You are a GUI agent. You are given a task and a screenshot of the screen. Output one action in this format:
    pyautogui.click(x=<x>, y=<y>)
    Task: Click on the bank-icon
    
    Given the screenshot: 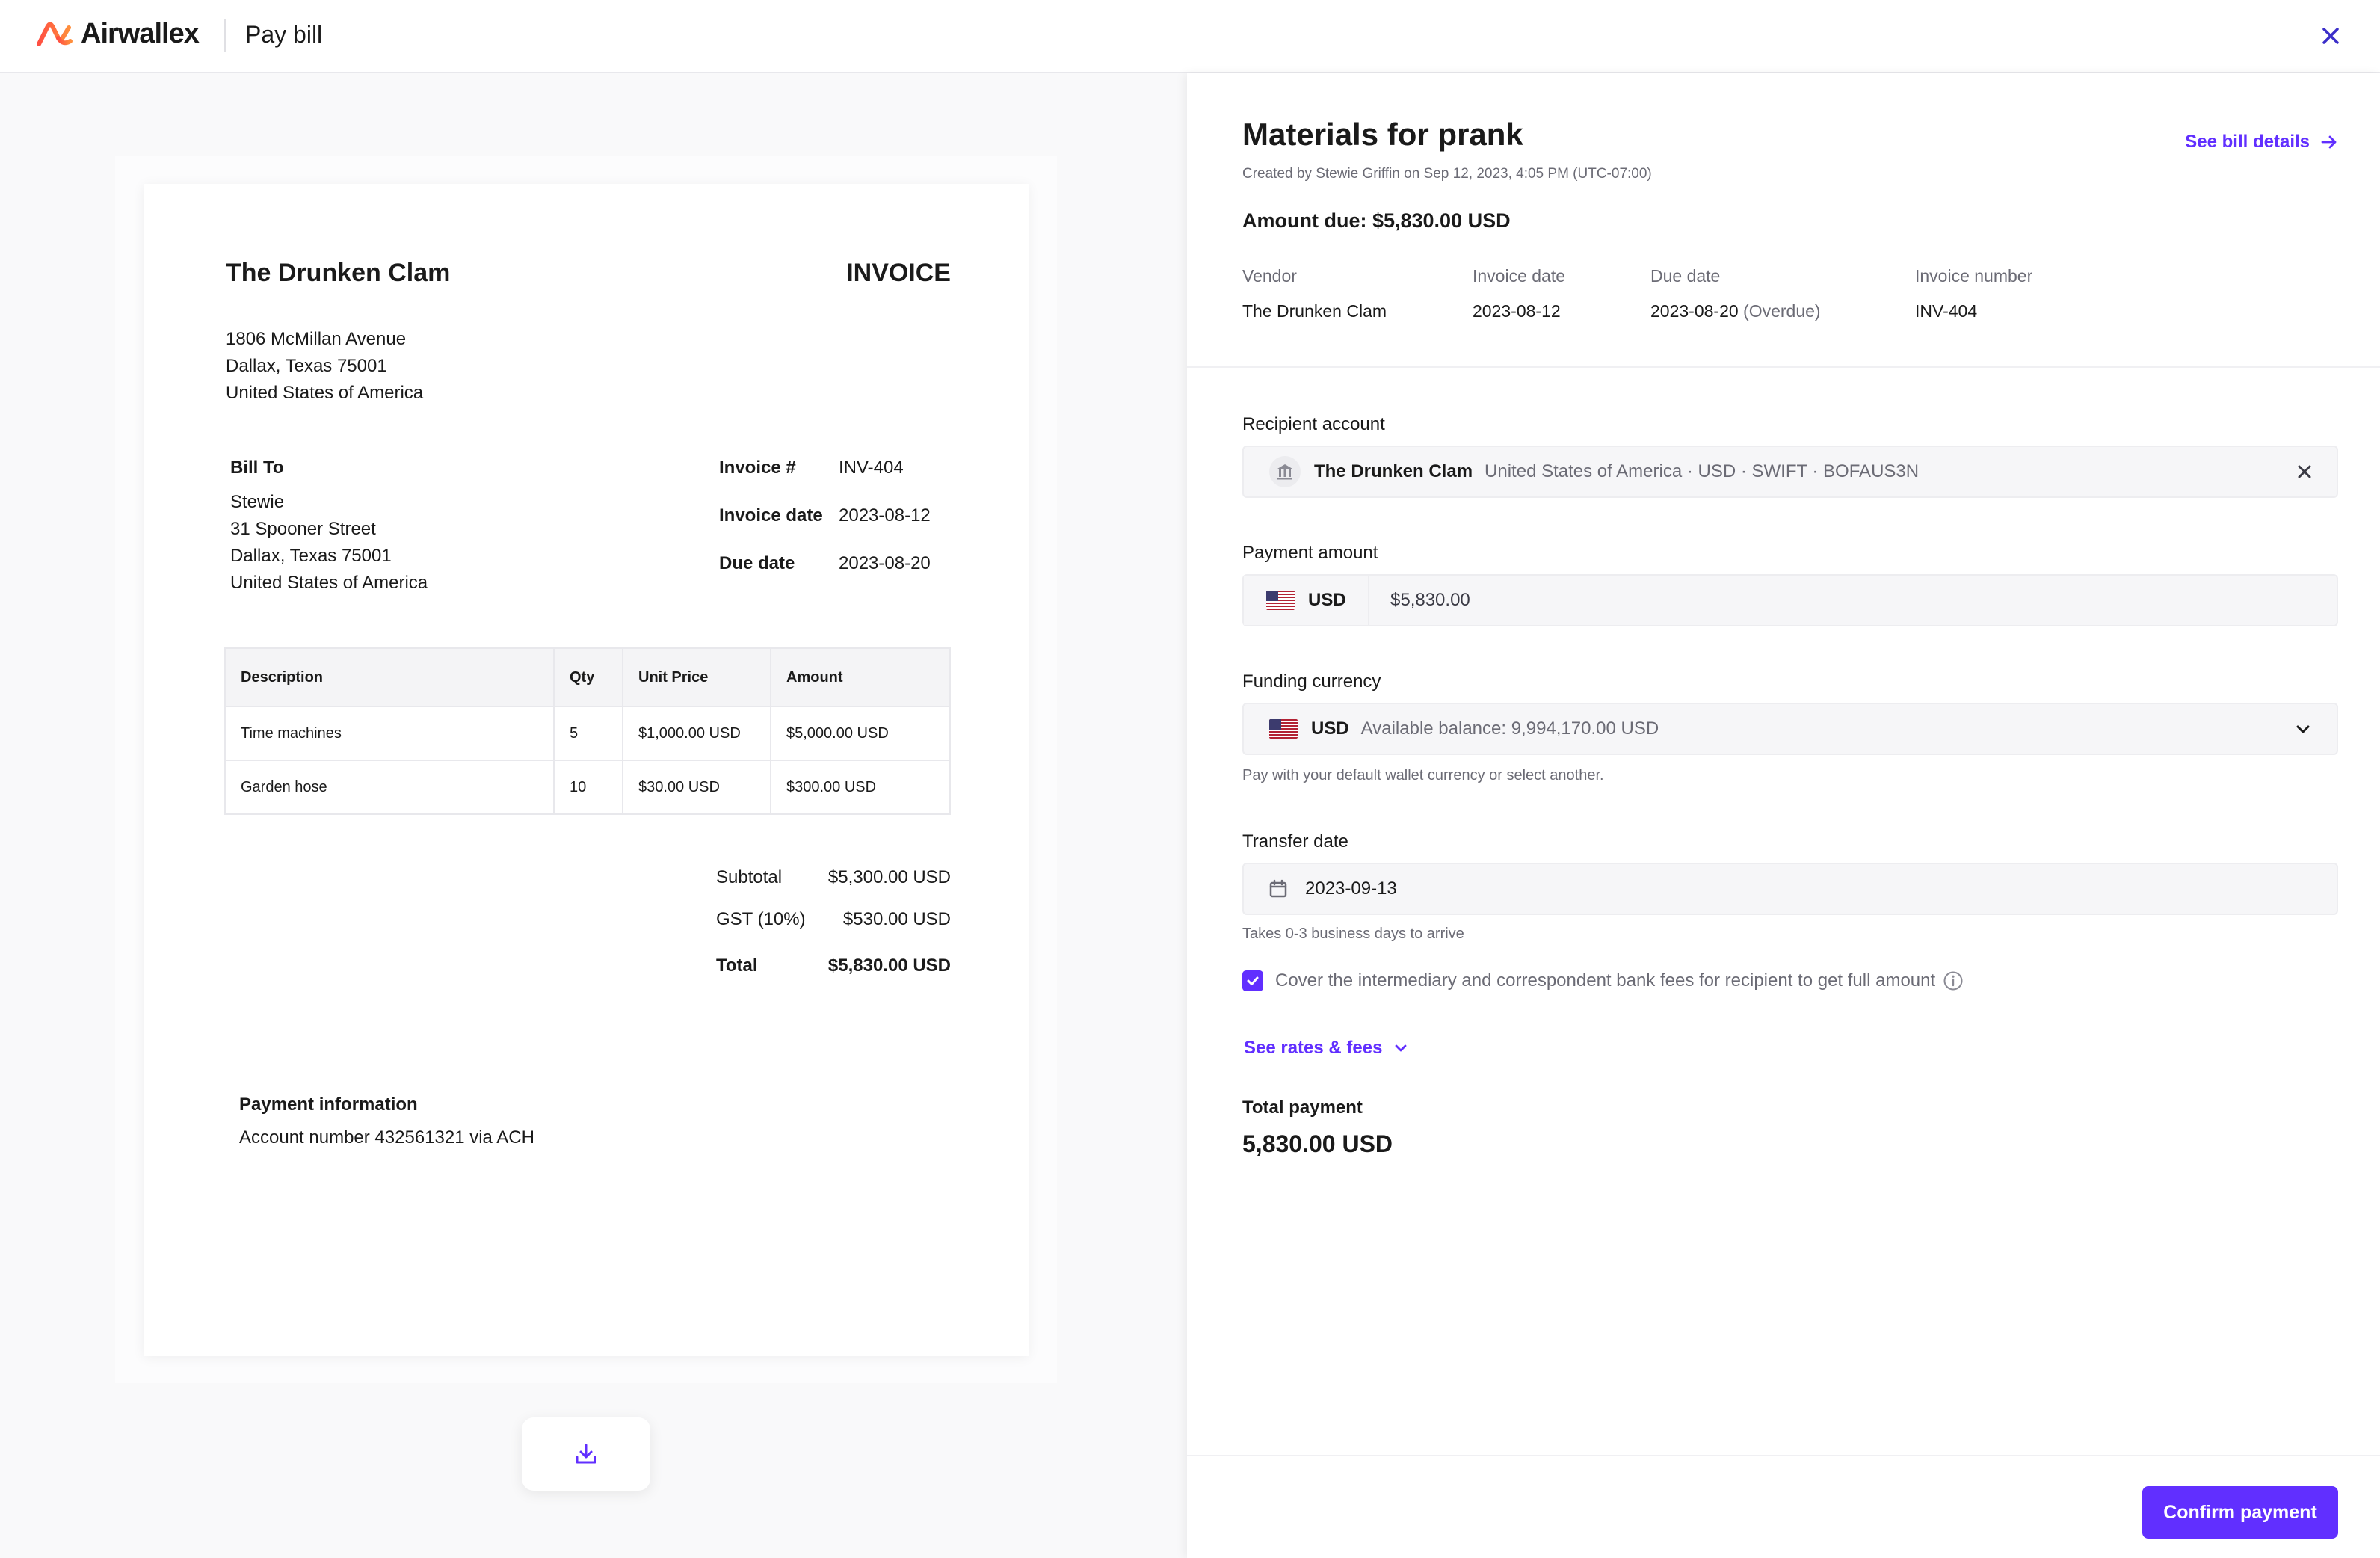 What is the action you would take?
    pyautogui.click(x=1285, y=471)
    